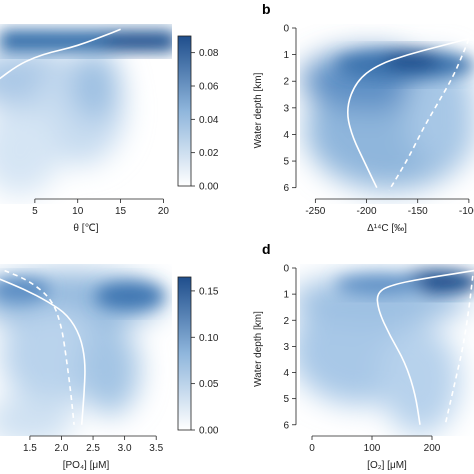 Image resolution: width=474 pixels, height=474 pixels. I want to click on panel-d-heatmap, so click(387, 350).